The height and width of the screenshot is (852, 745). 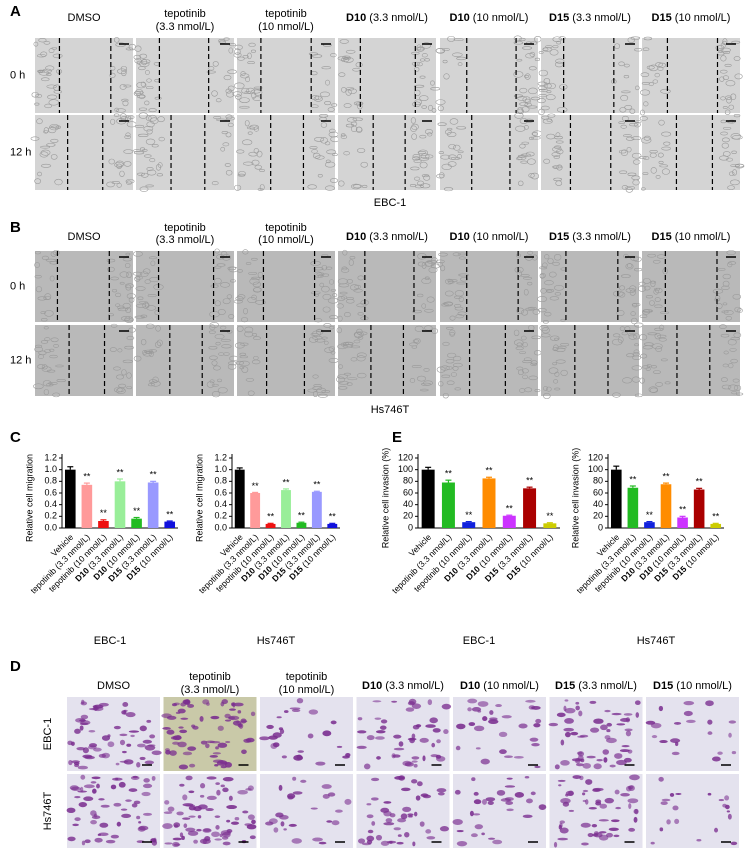 What do you see at coordinates (387, 18) in the screenshot?
I see `column-header: D10 (3.3 nmol/L)` at bounding box center [387, 18].